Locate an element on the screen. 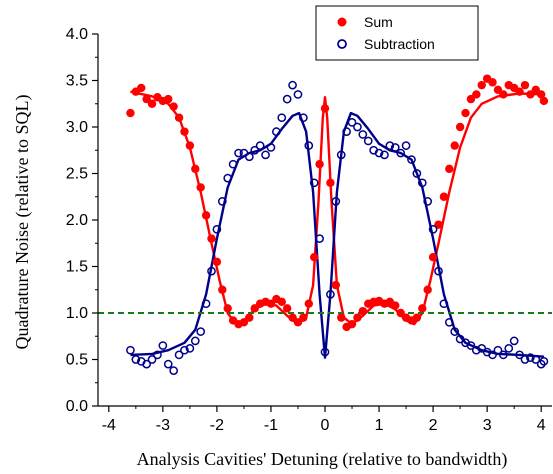 This screenshot has width=553, height=474. x-tick-label: -2 is located at coordinates (217, 425).